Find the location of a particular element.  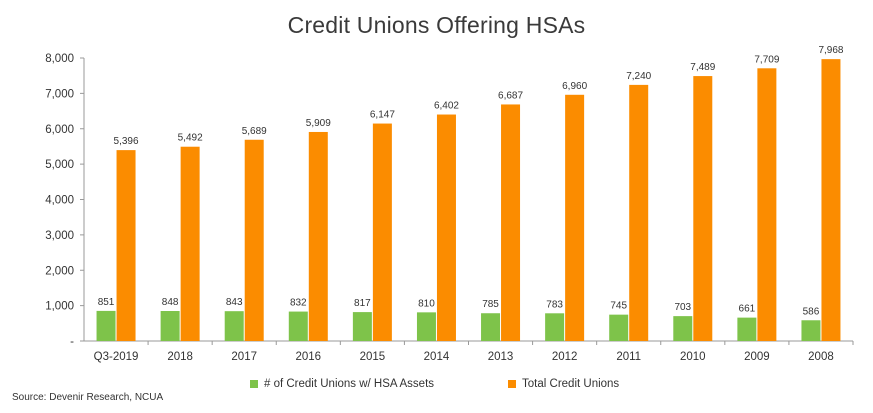

data-label-total: 6,147 is located at coordinates (382, 115).